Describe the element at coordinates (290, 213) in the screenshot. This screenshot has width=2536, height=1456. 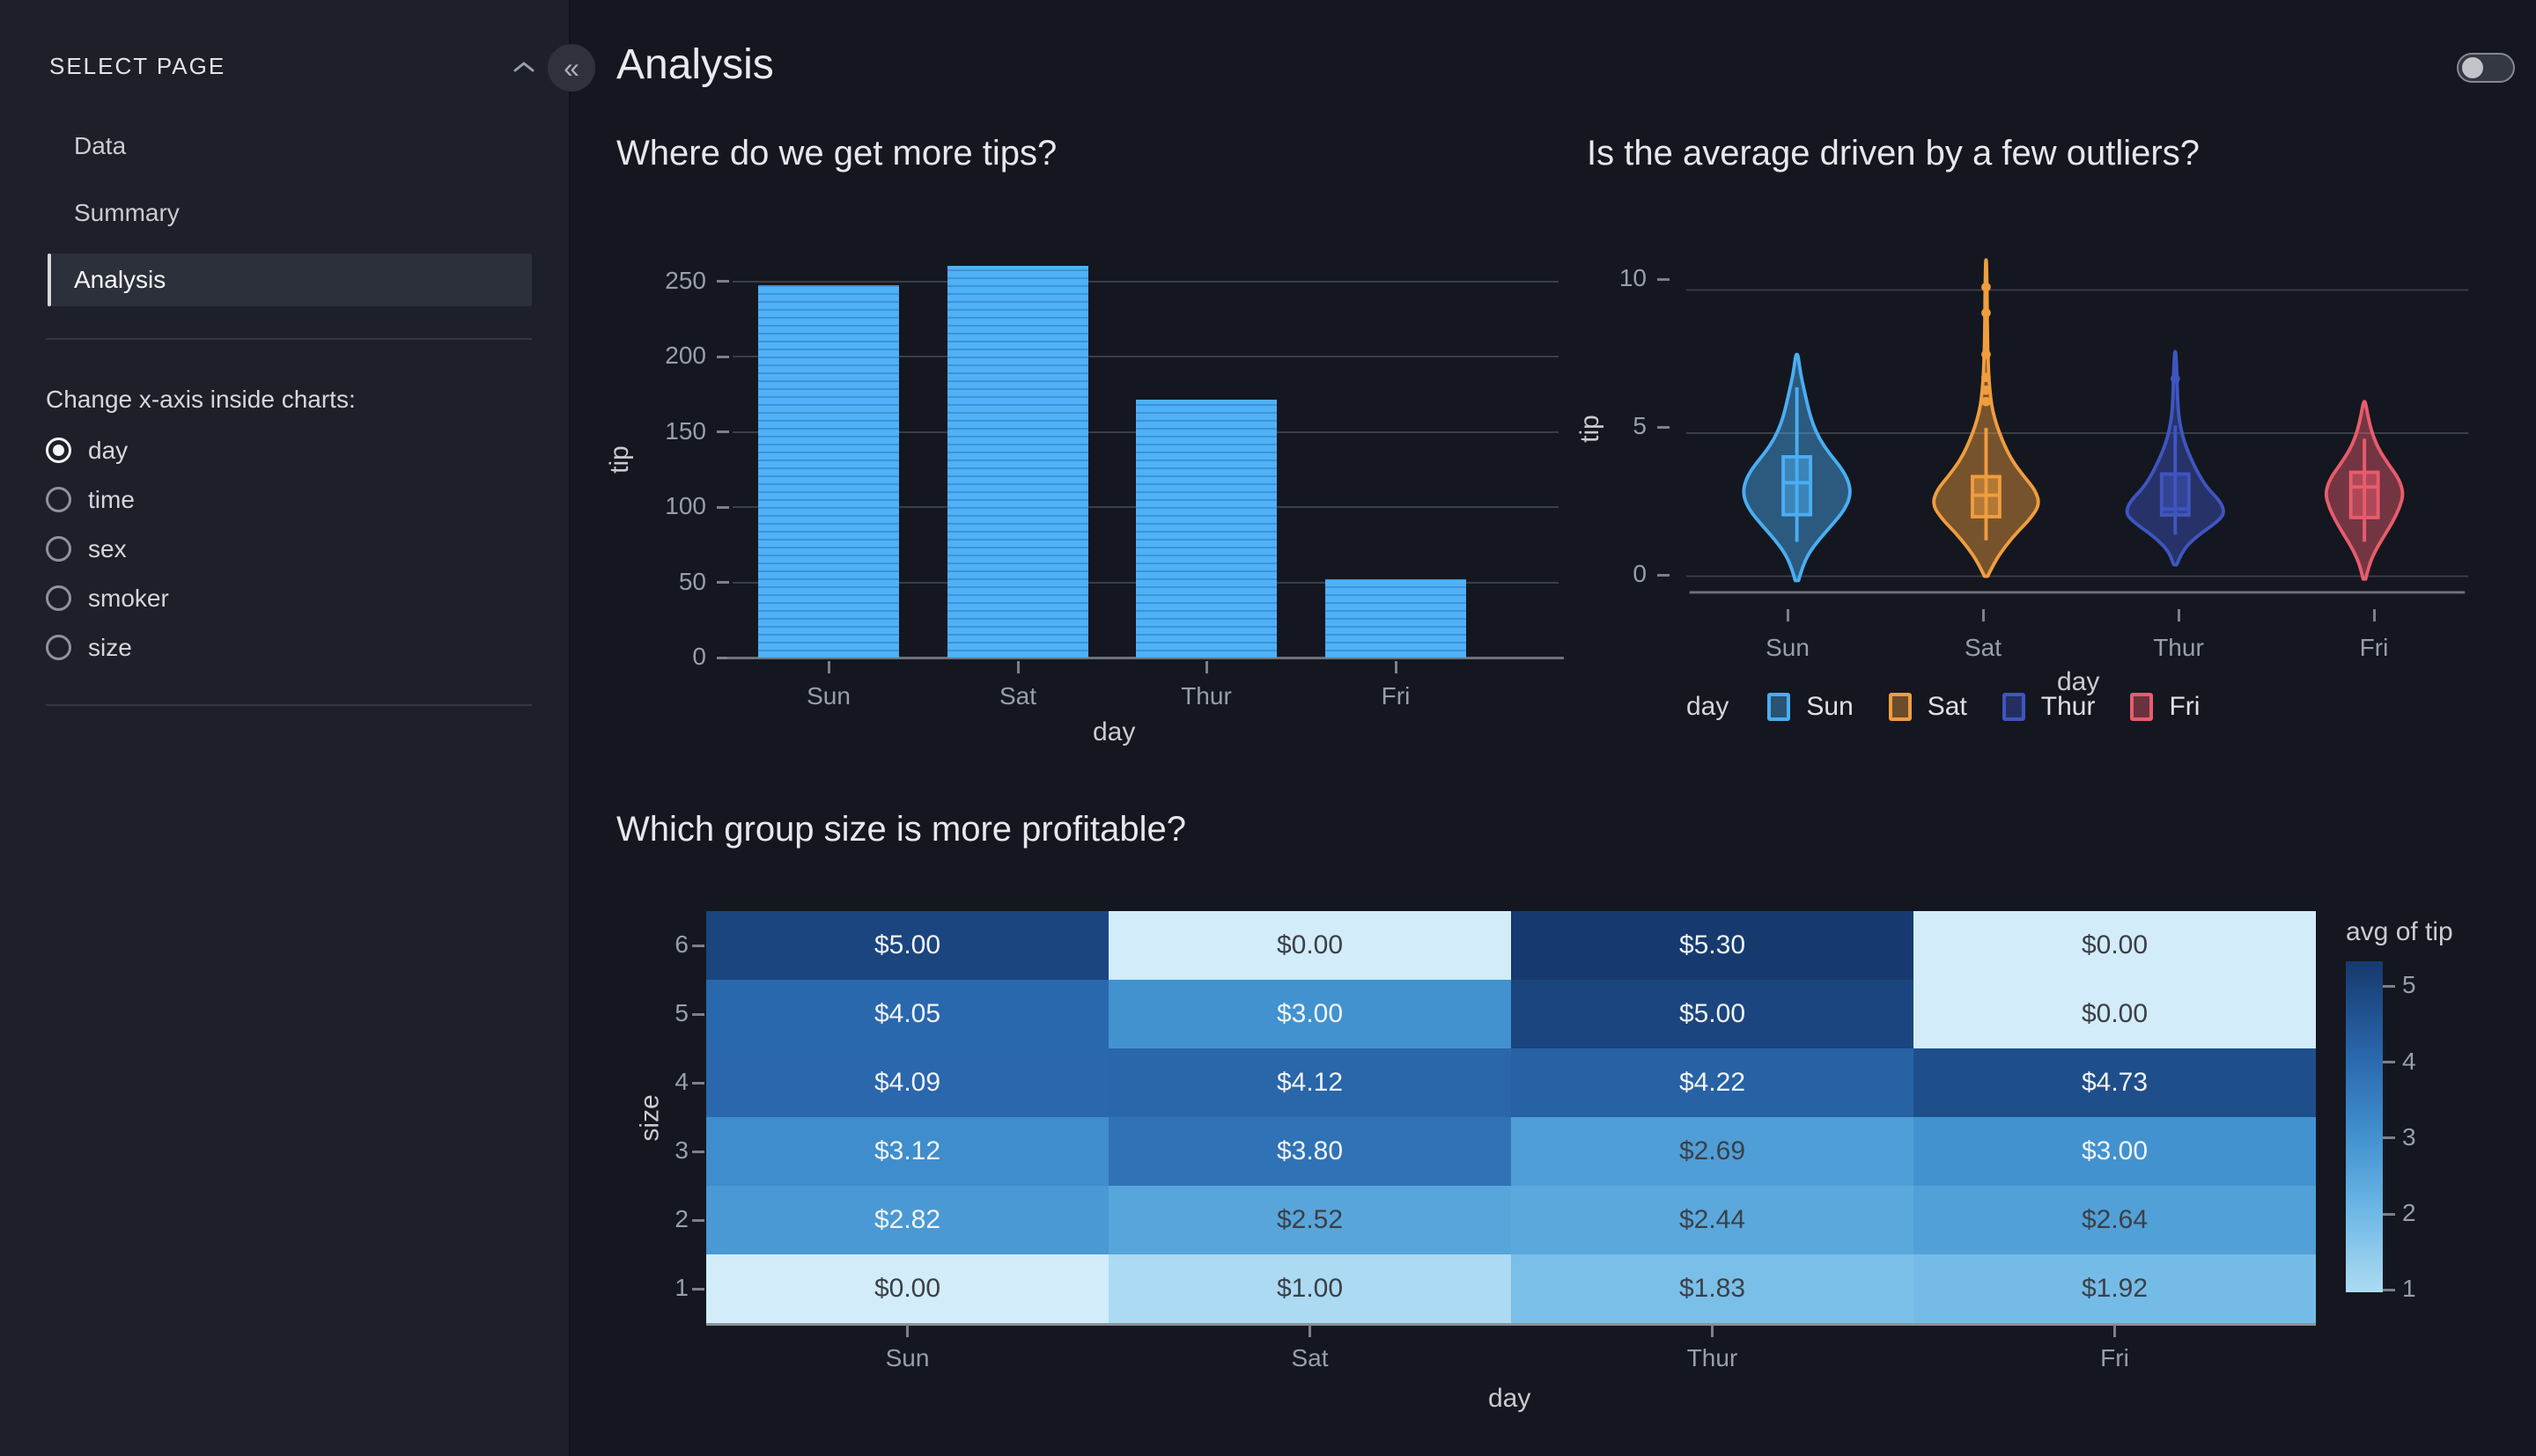
I see `sidebar-item-summary: Summary` at that location.